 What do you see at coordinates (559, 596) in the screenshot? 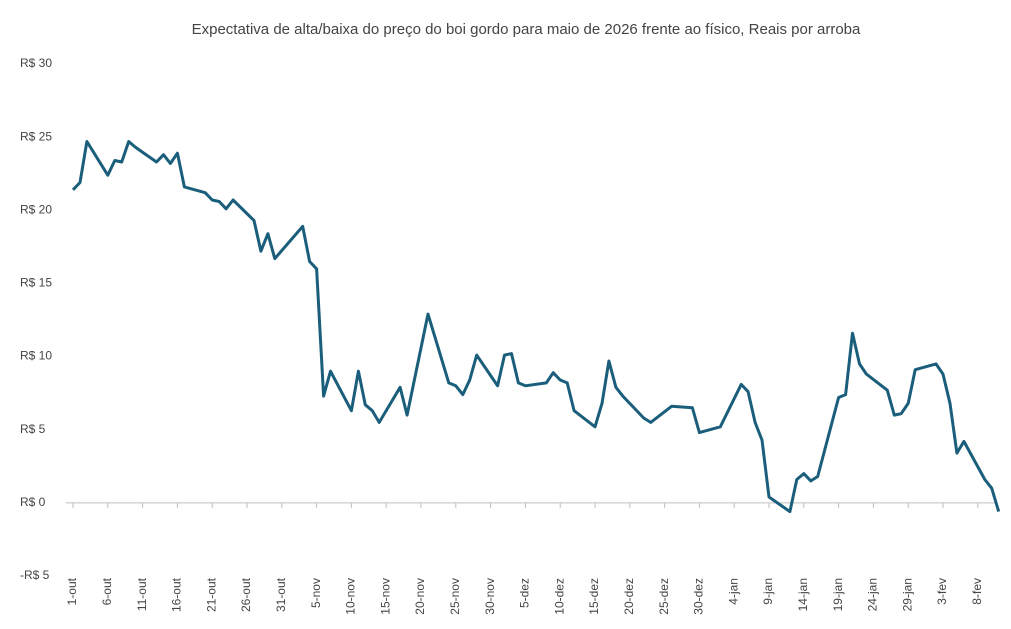
I see `x-tick-label: 10-dez` at bounding box center [559, 596].